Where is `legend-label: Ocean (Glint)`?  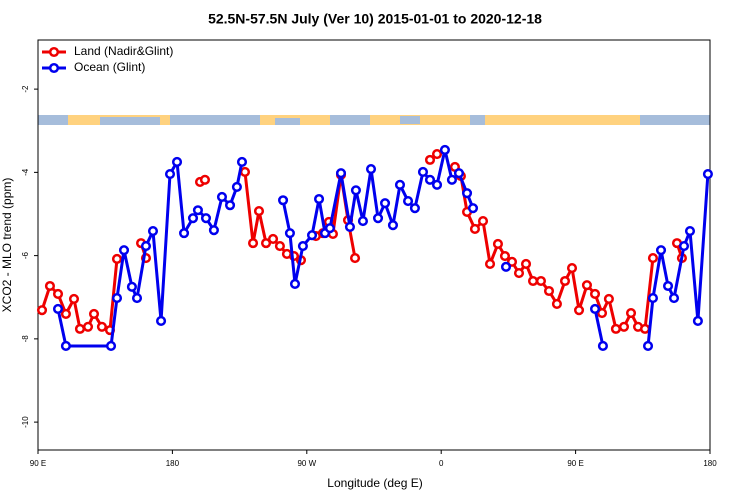 legend-label: Ocean (Glint) is located at coordinates (109, 67).